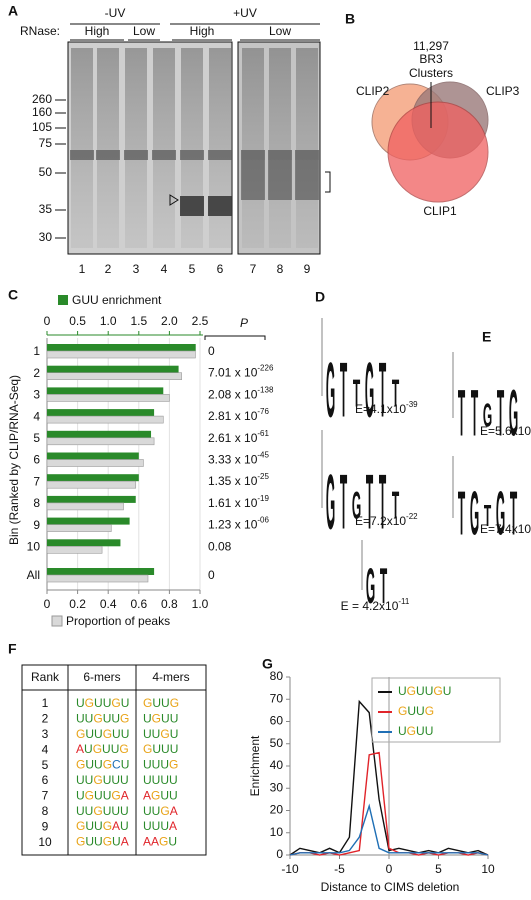  I want to click on panel-label: E, so click(486, 337).